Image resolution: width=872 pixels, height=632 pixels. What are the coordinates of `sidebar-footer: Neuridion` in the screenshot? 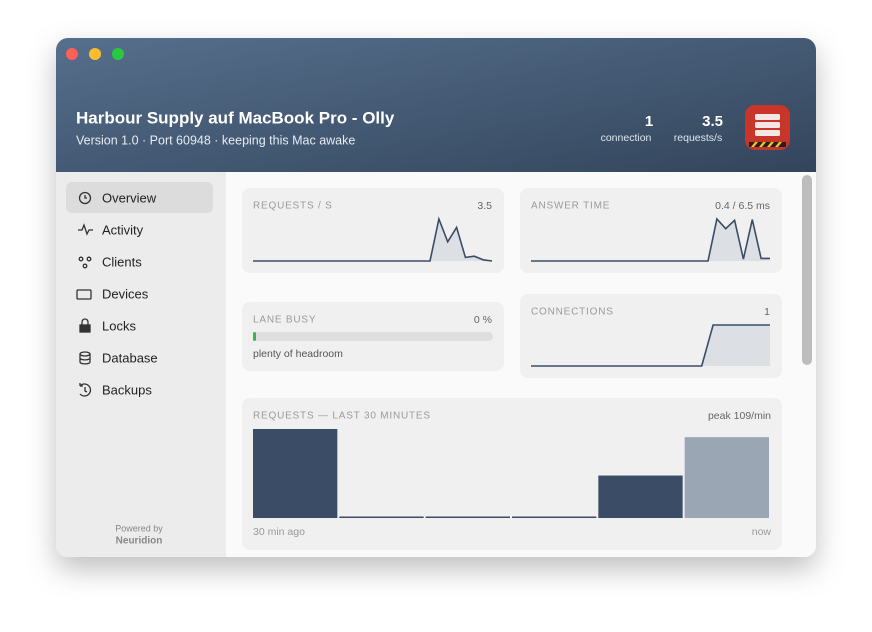 It's located at (139, 541).